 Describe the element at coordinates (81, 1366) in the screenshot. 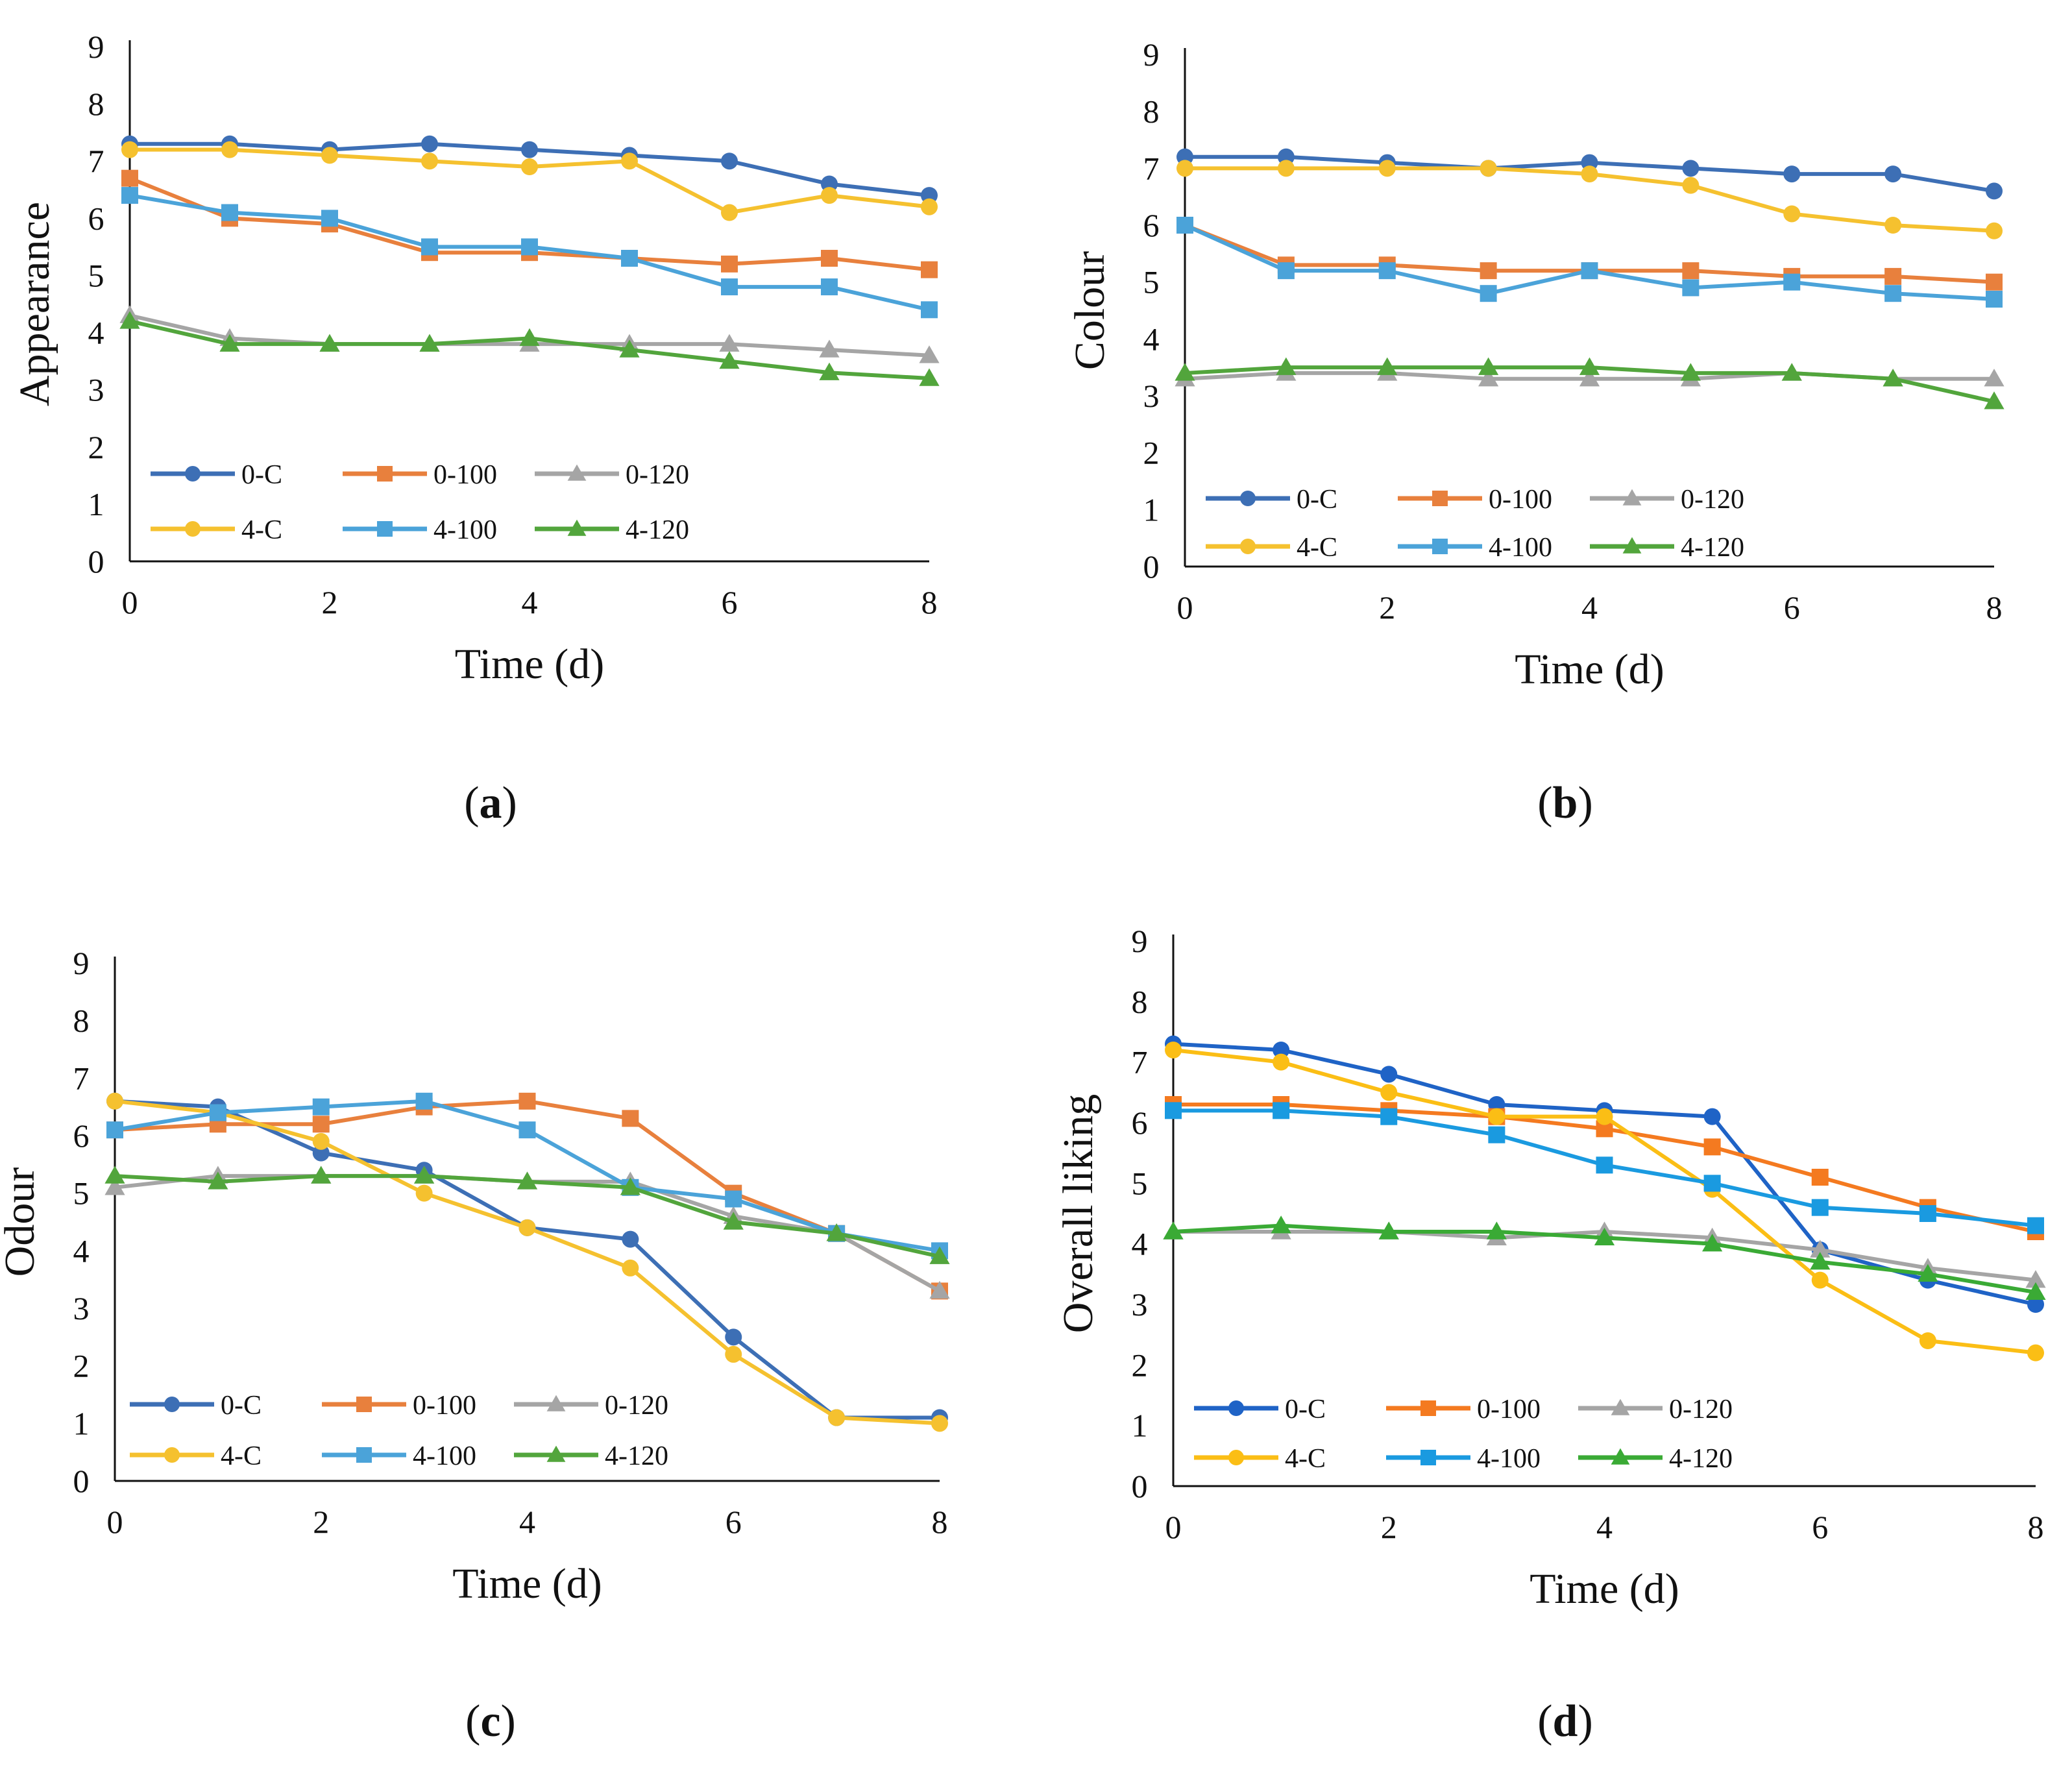

I see `y-tick-label: 2` at that location.